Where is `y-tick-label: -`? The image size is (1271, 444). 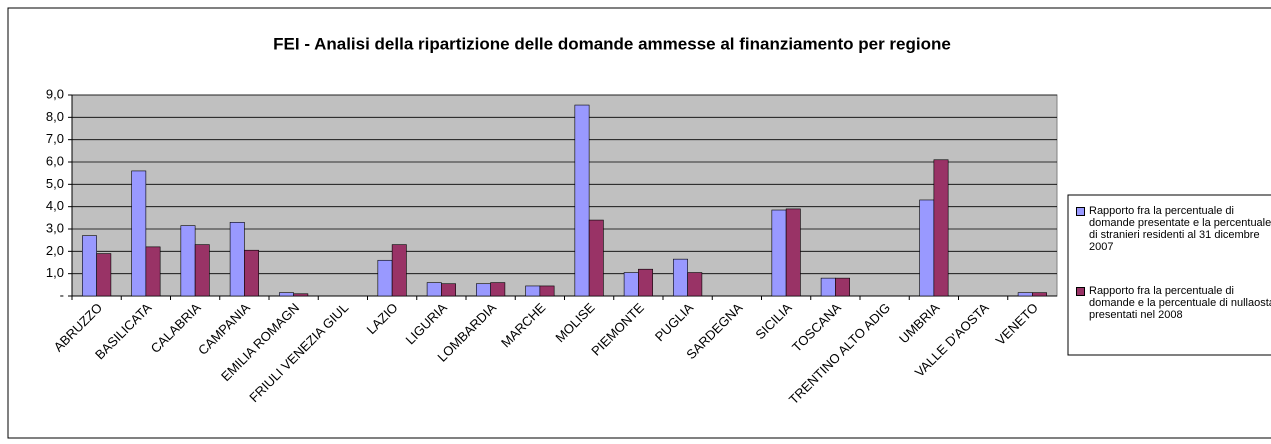
y-tick-label: - is located at coordinates (62, 294).